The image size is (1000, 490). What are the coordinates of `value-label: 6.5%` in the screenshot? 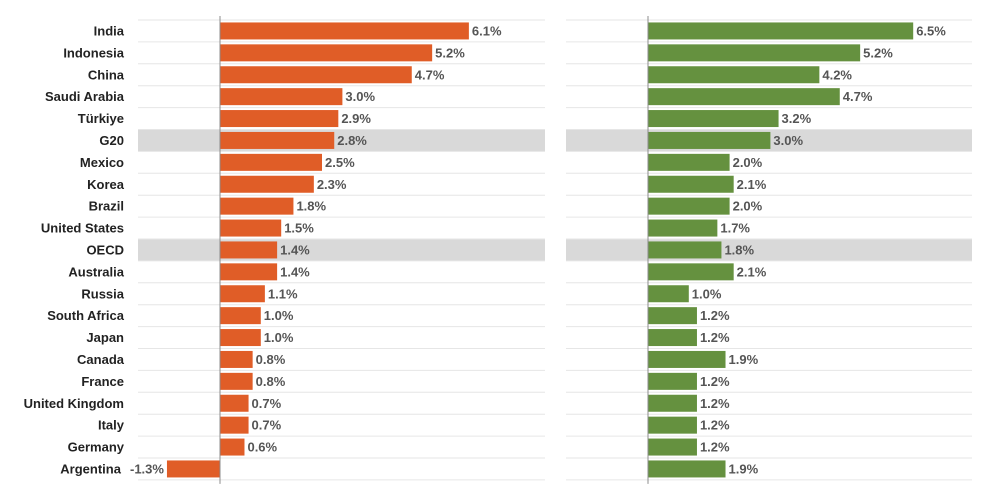 It's located at (931, 30).